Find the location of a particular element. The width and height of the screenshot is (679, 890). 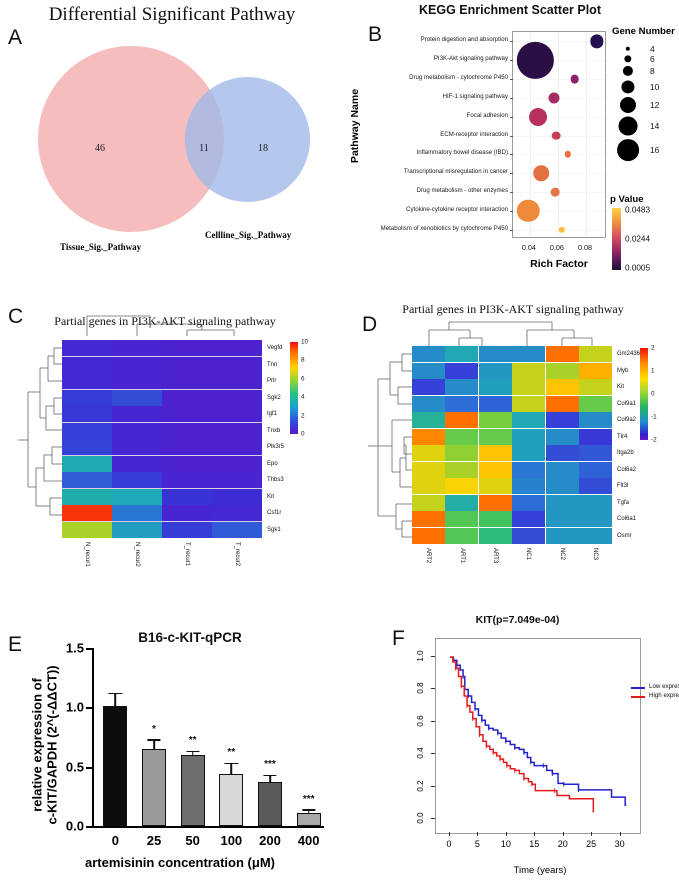

heatmap-row-label: Sgk1 is located at coordinates (274, 529).